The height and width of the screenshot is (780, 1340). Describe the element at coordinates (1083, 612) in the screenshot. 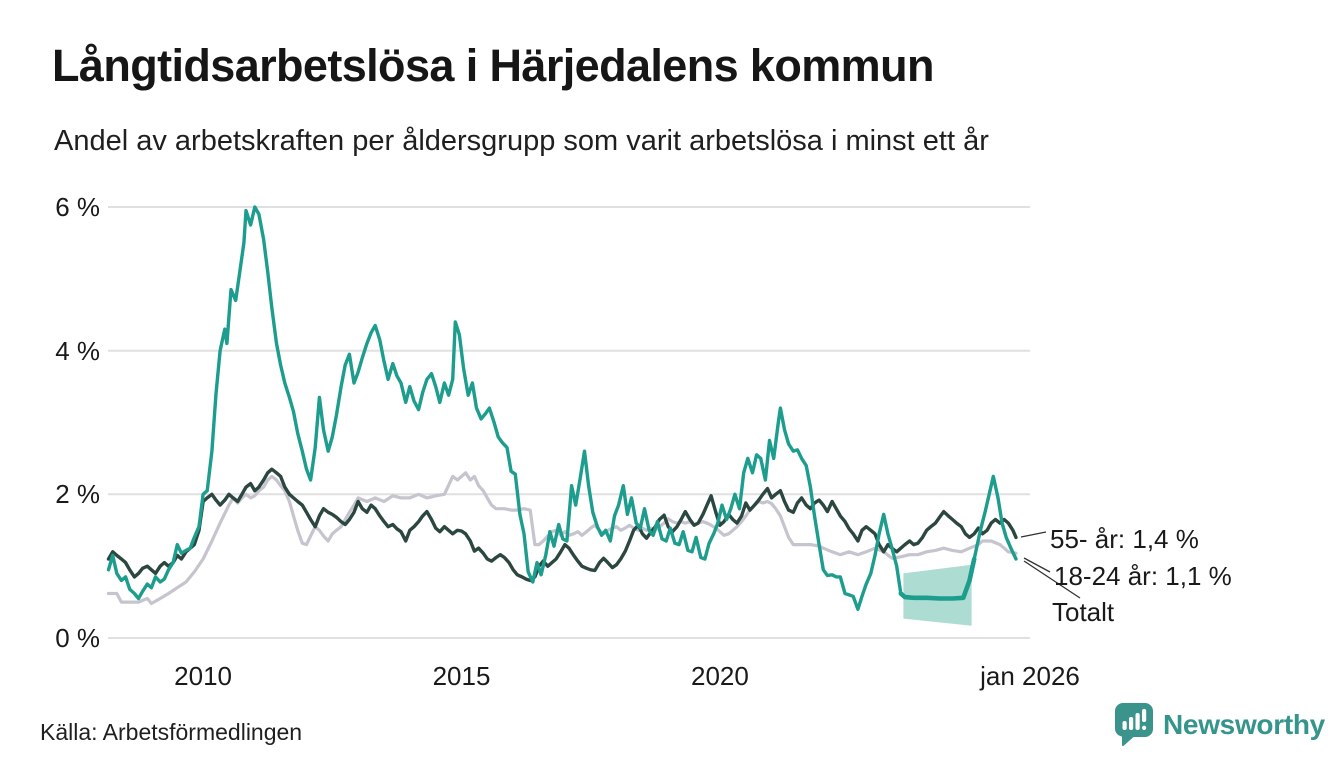

I see `end-label-totalt: Totalt` at that location.